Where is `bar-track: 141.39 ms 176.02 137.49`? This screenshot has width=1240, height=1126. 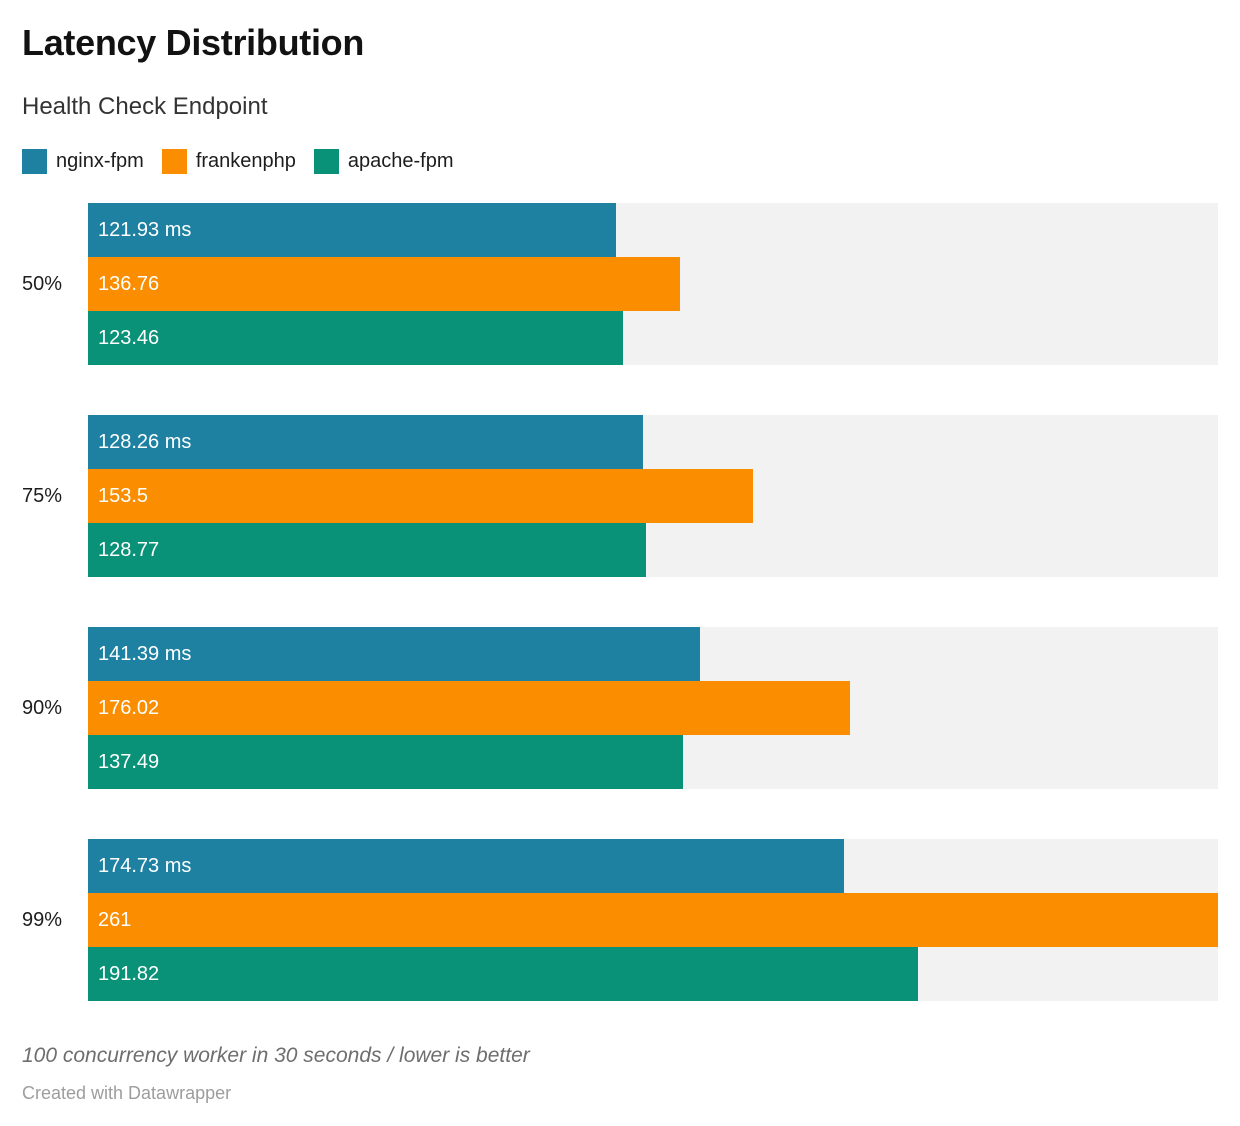
bar-track: 141.39 ms 176.02 137.49 is located at coordinates (653, 708).